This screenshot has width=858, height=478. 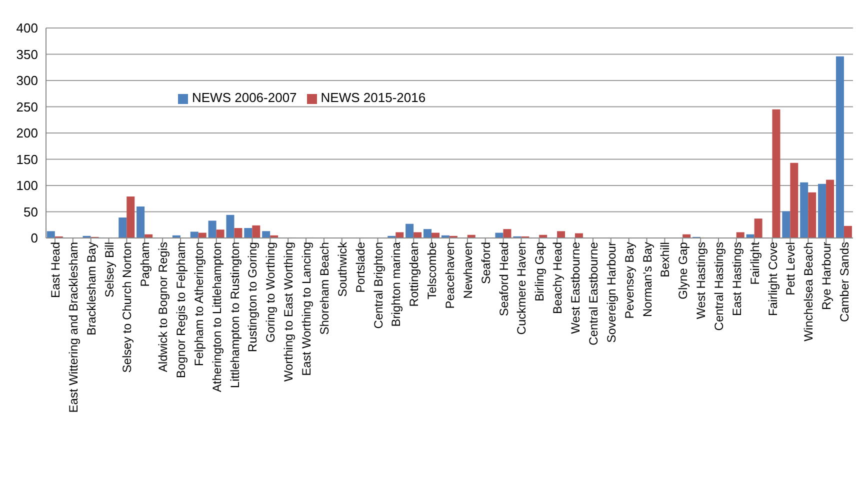 I want to click on x-tick-label: Camber Sands, so click(x=845, y=282).